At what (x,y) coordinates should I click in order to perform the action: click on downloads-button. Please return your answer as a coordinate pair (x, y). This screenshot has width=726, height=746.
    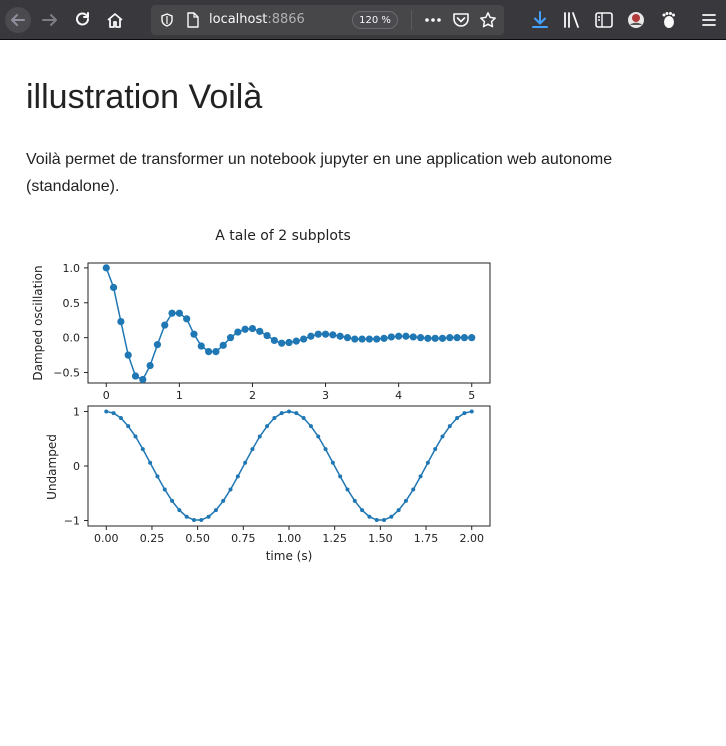
    Looking at the image, I should click on (540, 20).